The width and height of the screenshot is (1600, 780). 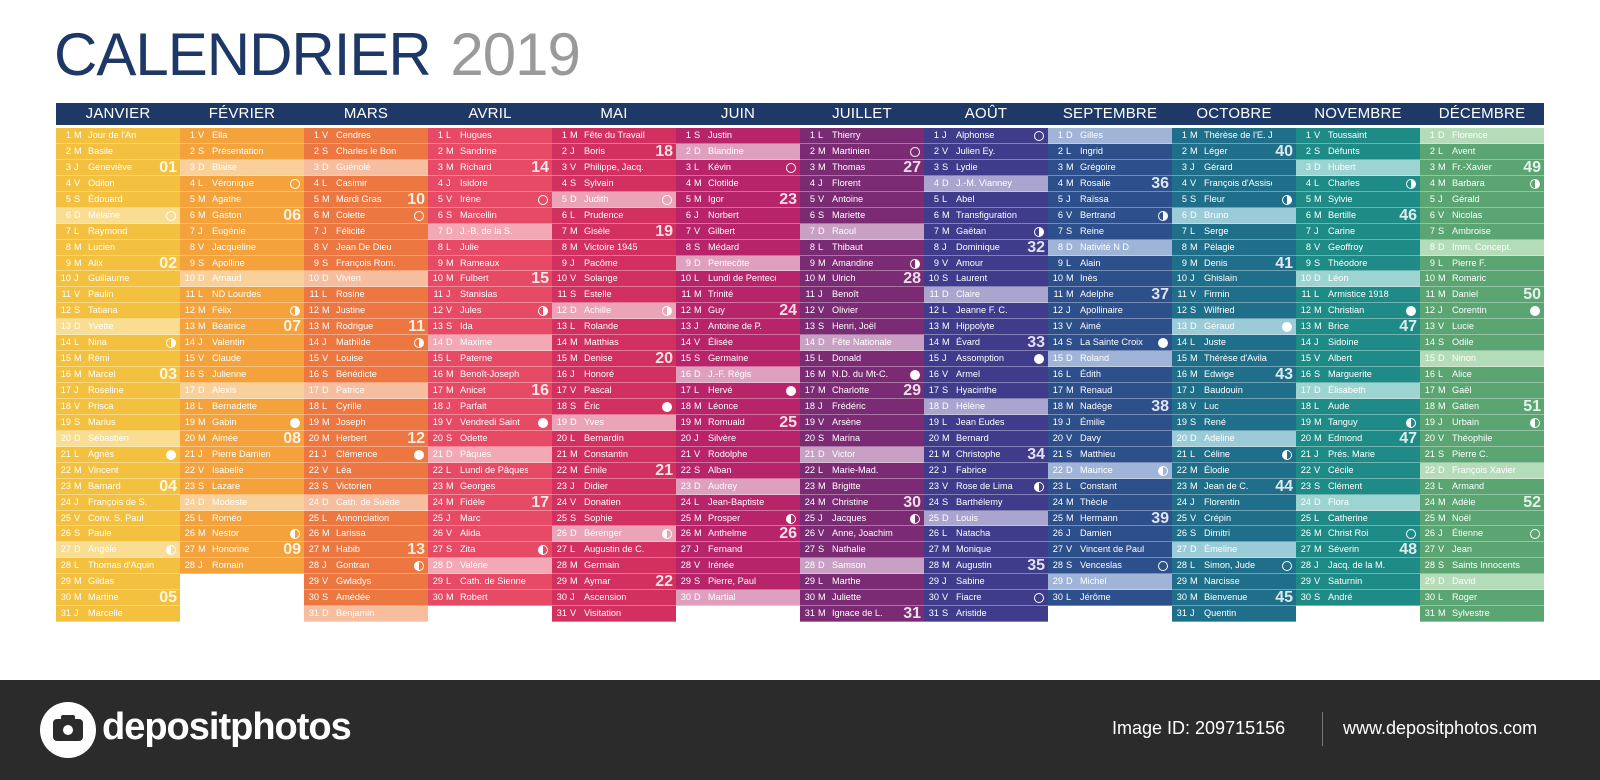 I want to click on day-row: 29 D David, so click(x=1482, y=582).